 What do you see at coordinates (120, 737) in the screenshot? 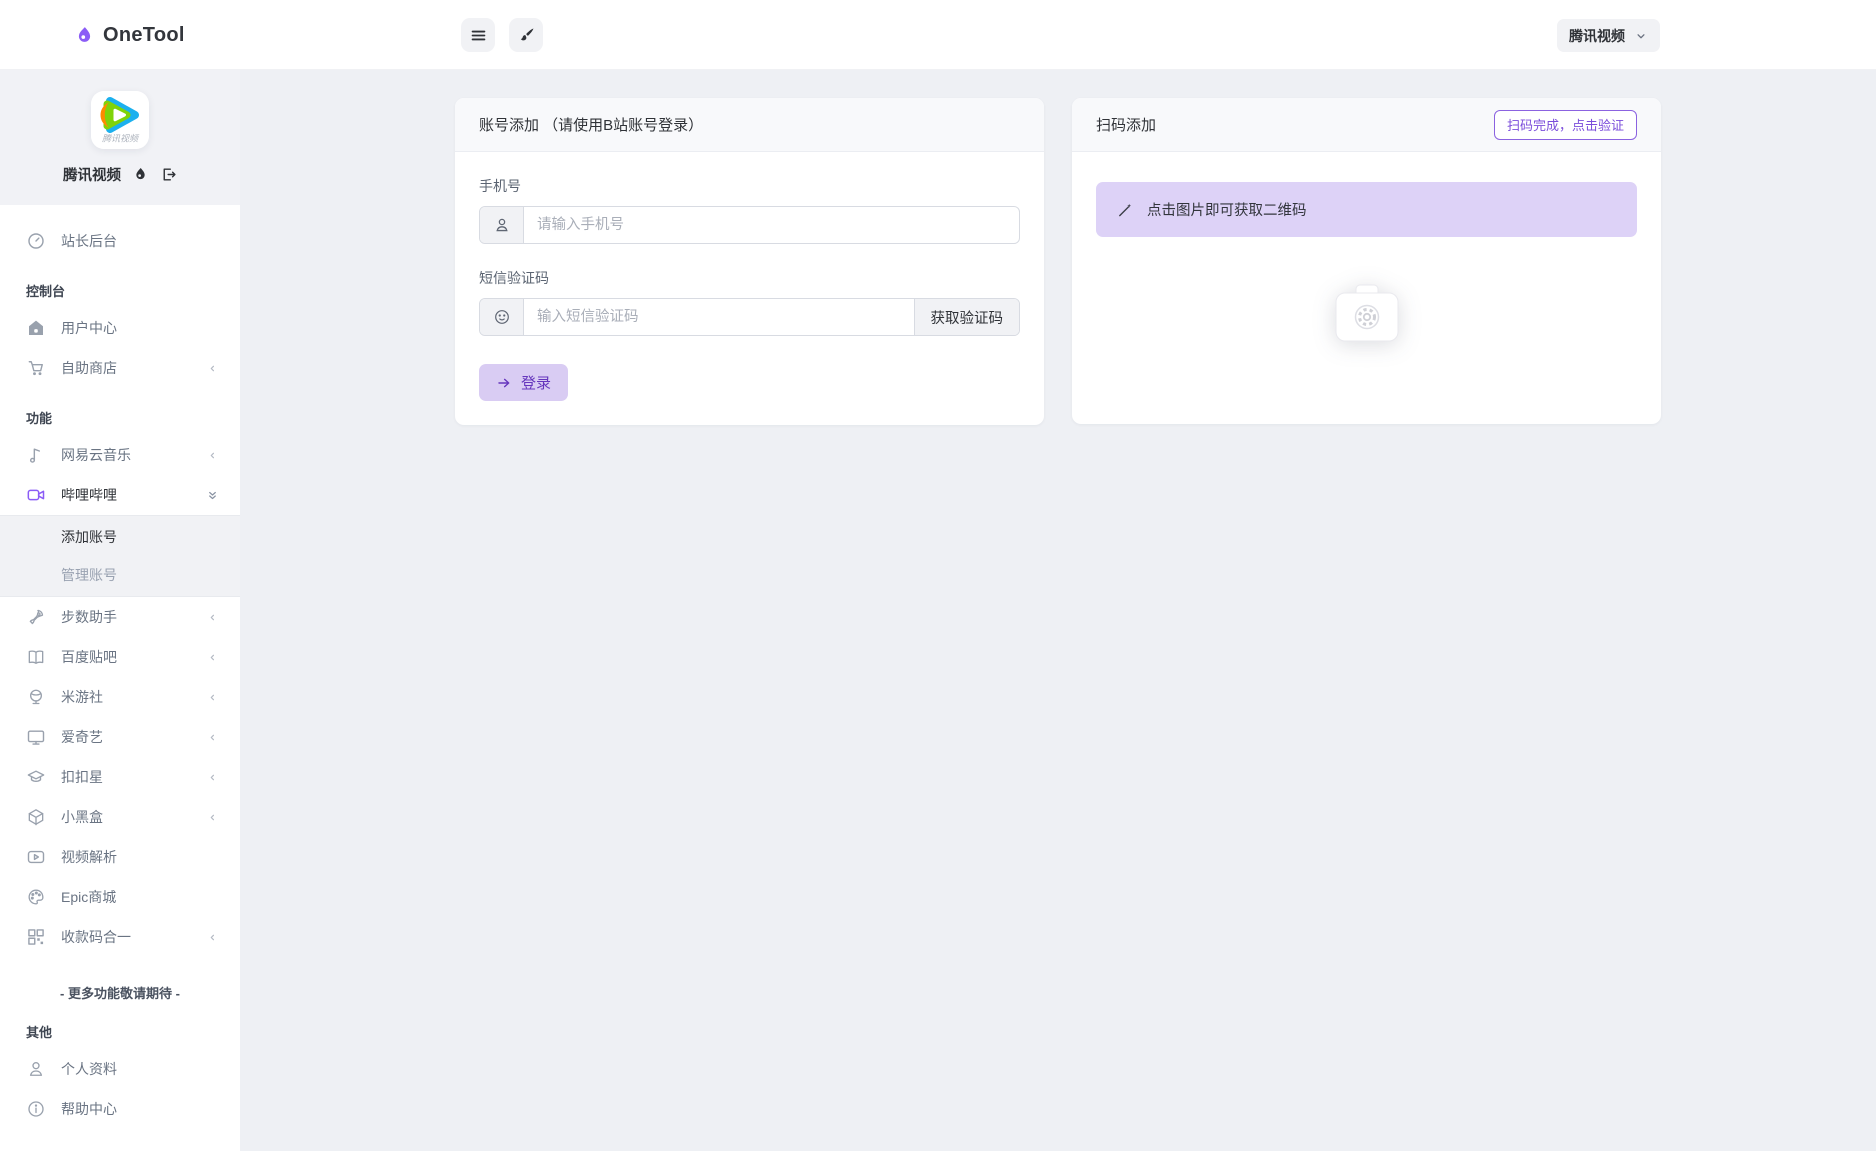
I see `sidebar-item-iqiyi: 爱奇艺` at bounding box center [120, 737].